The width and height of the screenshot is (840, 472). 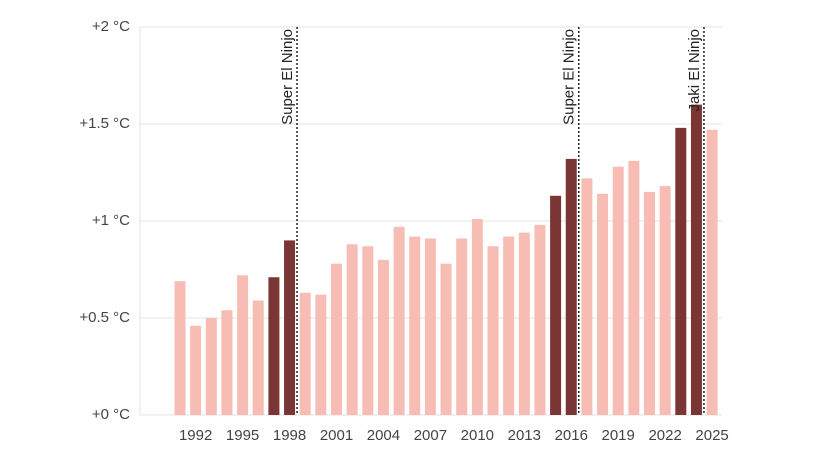 I want to click on annotation-label: Jaki El Ninjo, so click(x=694, y=70).